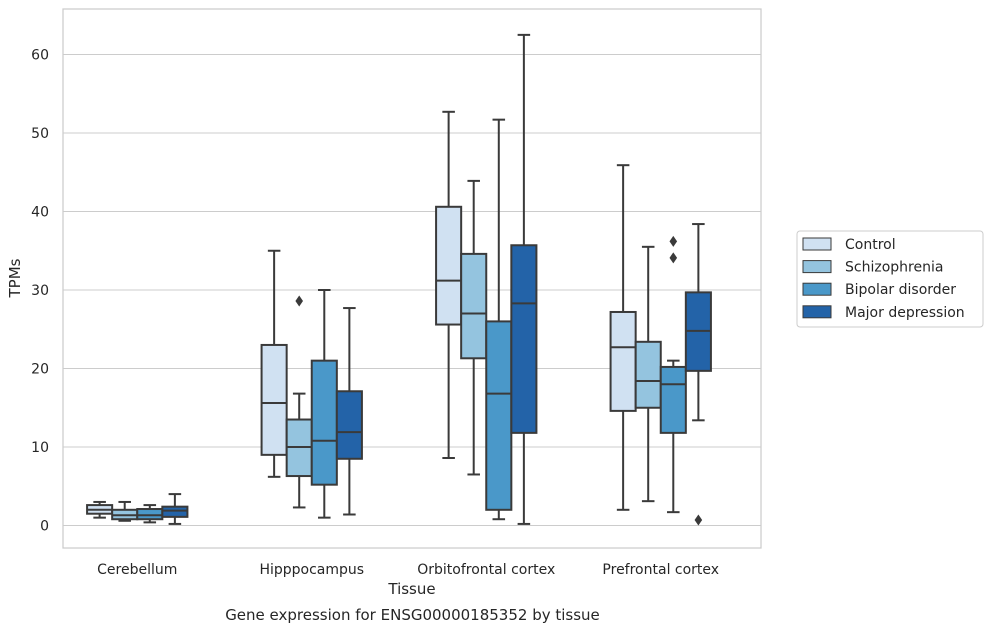  I want to click on x-axis-title: Tissue, so click(411, 589).